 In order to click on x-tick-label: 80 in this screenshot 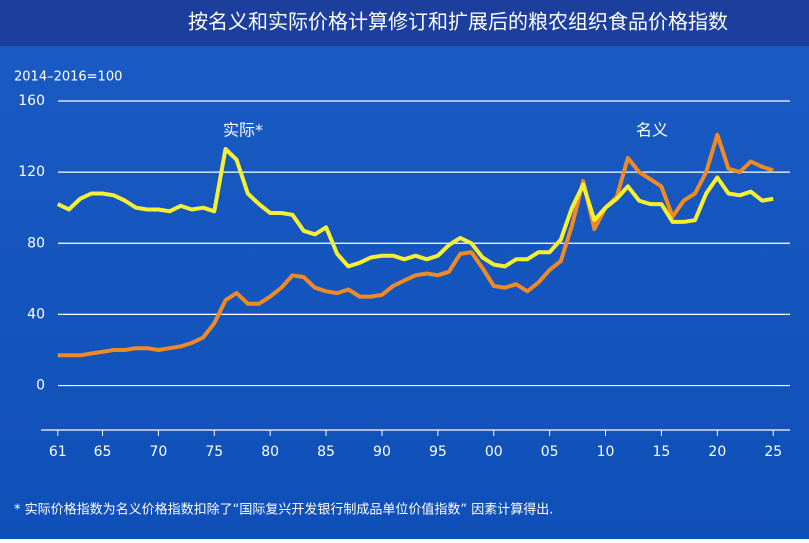, I will do `click(270, 452)`.